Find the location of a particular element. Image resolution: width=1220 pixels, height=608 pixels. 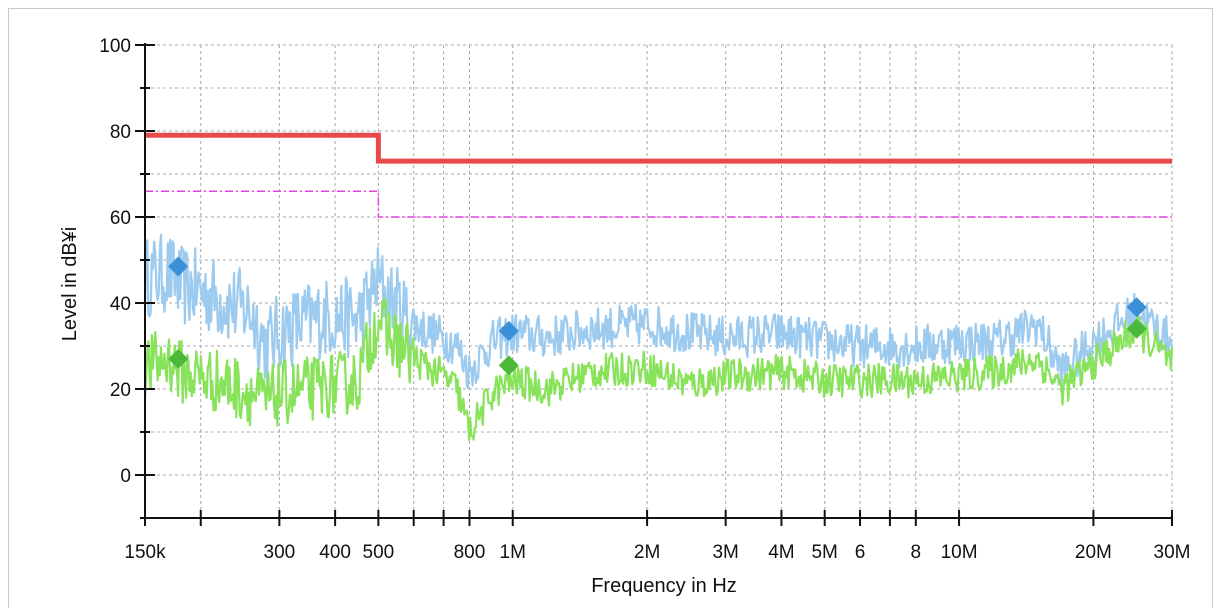

y-axis-title: Level in dB¥i is located at coordinates (70, 284).